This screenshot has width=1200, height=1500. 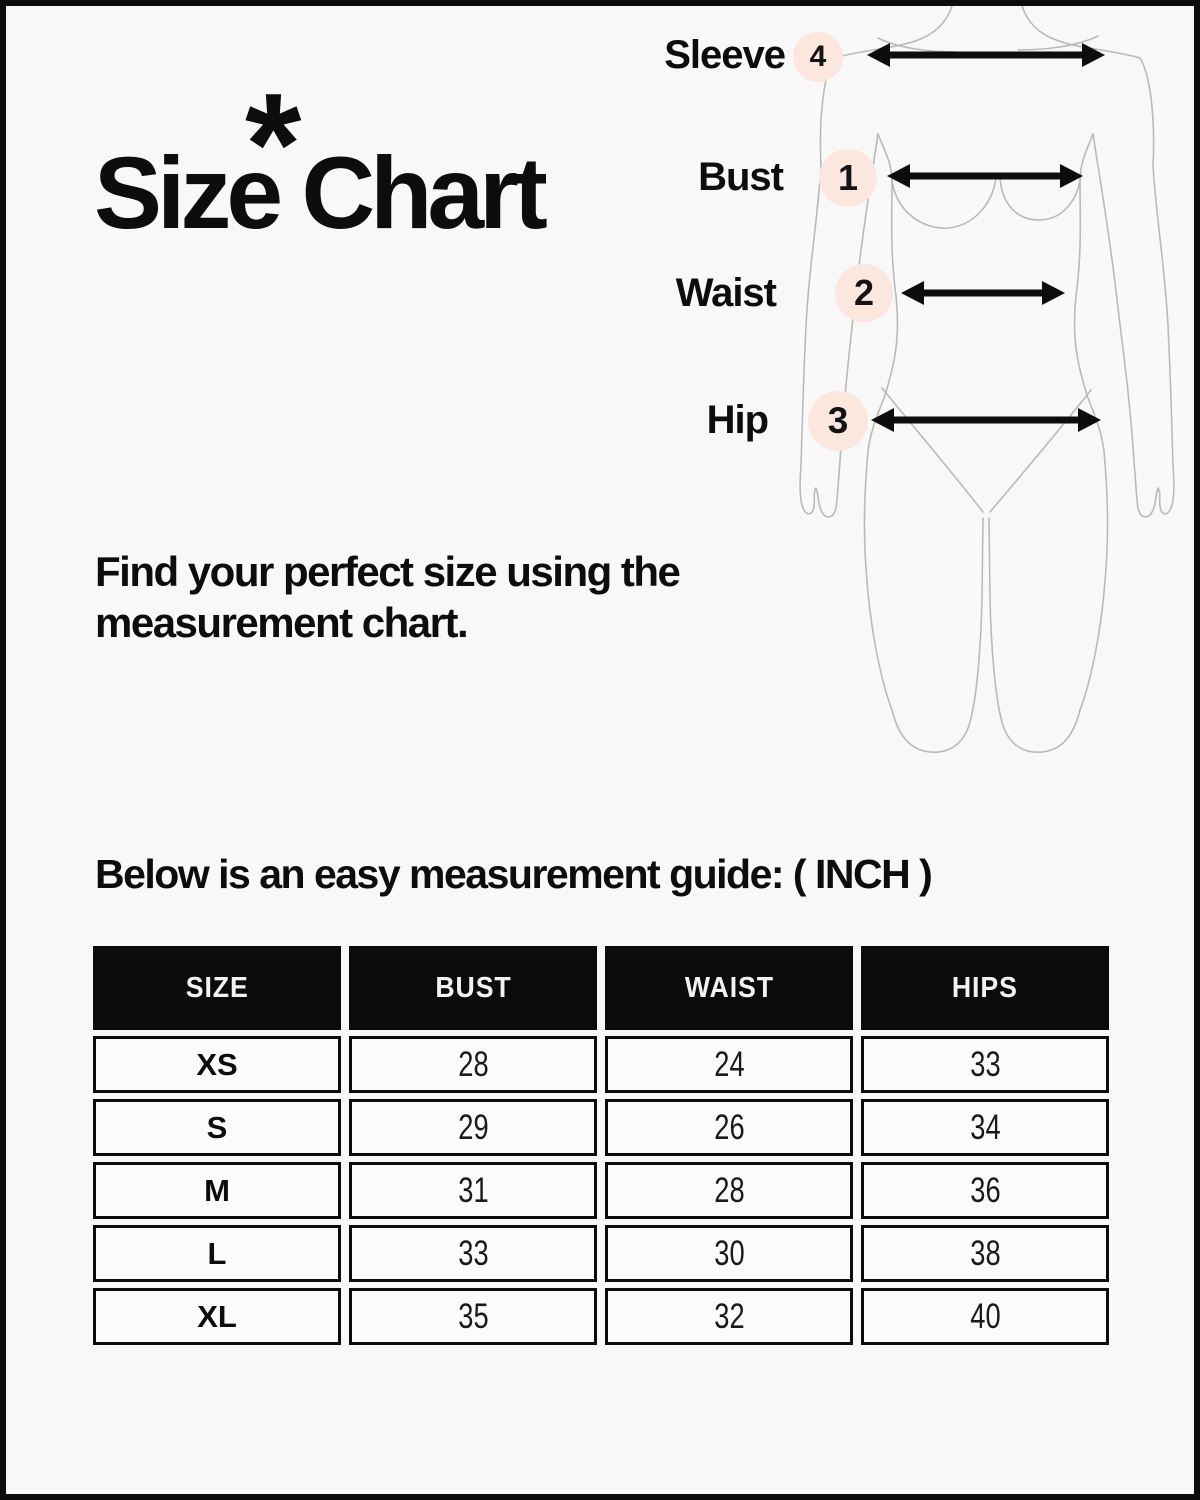 I want to click on figure-arm-left, so click(x=819, y=287).